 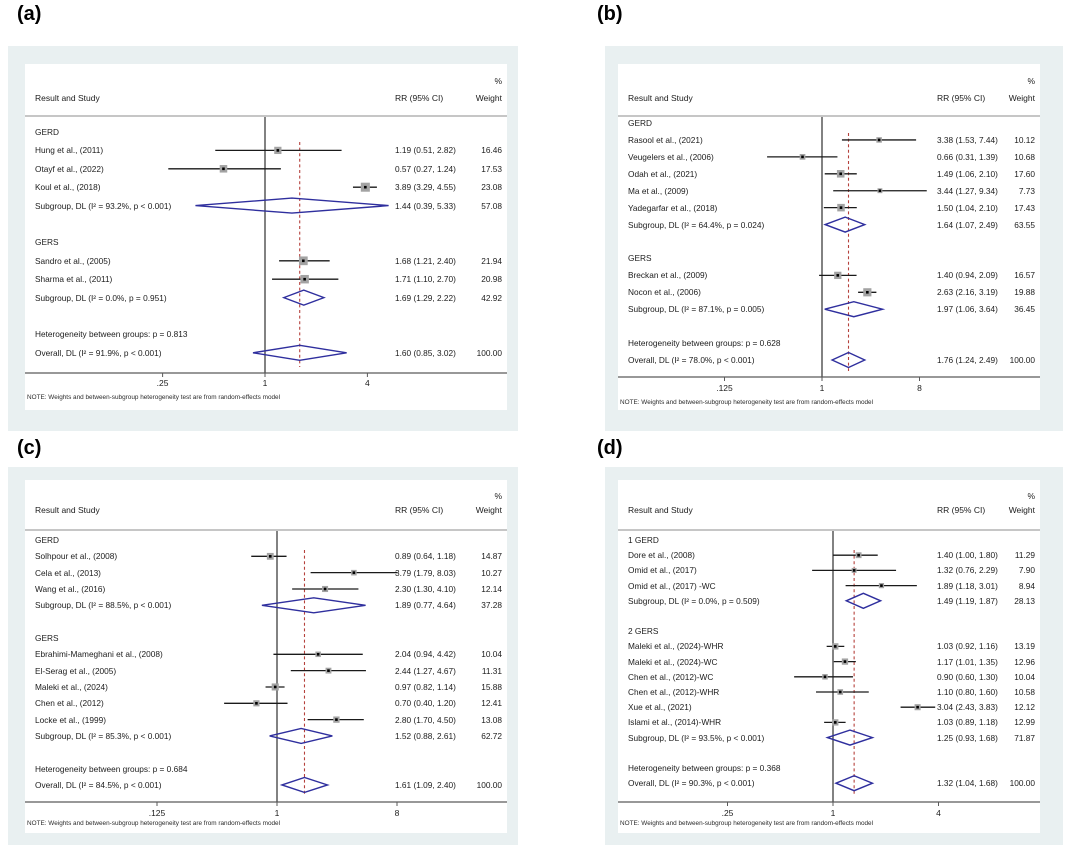 What do you see at coordinates (425, 735) in the screenshot?
I see `rr-ci-value: 1.52 (0.88, 2.61)` at bounding box center [425, 735].